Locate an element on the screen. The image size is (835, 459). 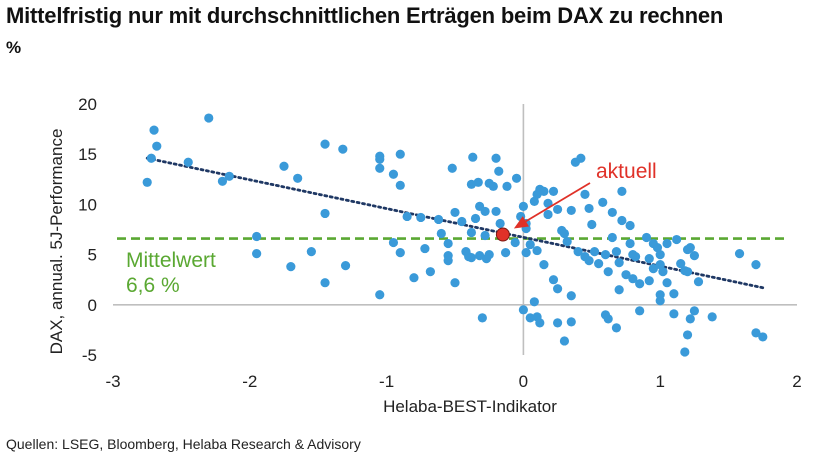
y-tick-label: 5 is located at coordinates (92, 255).